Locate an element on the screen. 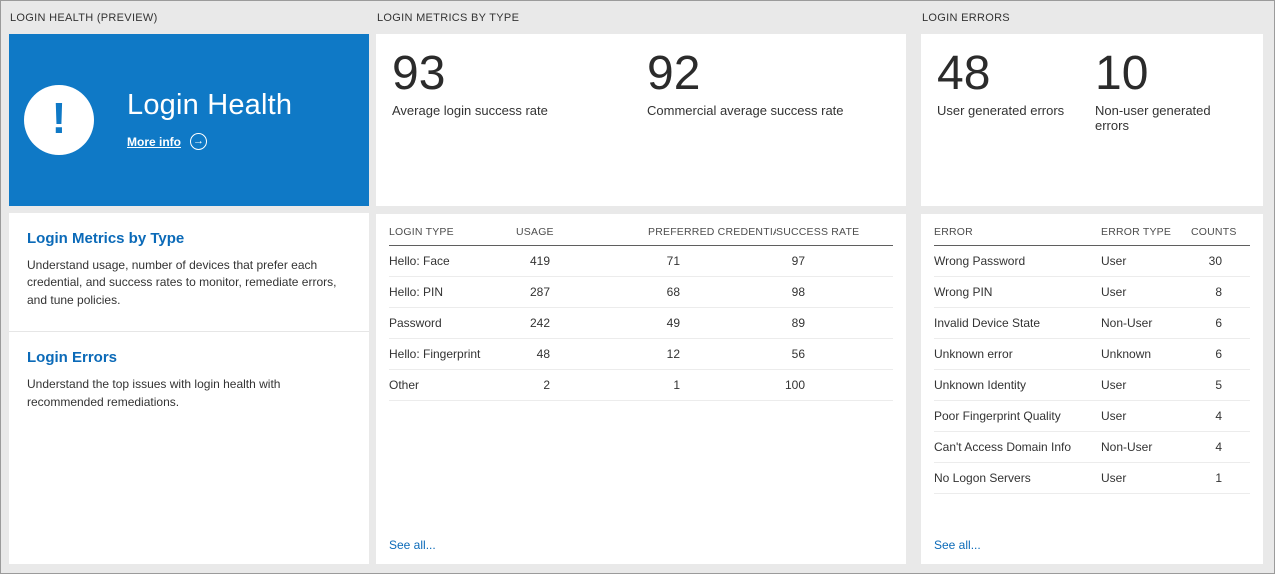 This screenshot has height=574, width=1275. stat-value: 92 is located at coordinates (674, 73).